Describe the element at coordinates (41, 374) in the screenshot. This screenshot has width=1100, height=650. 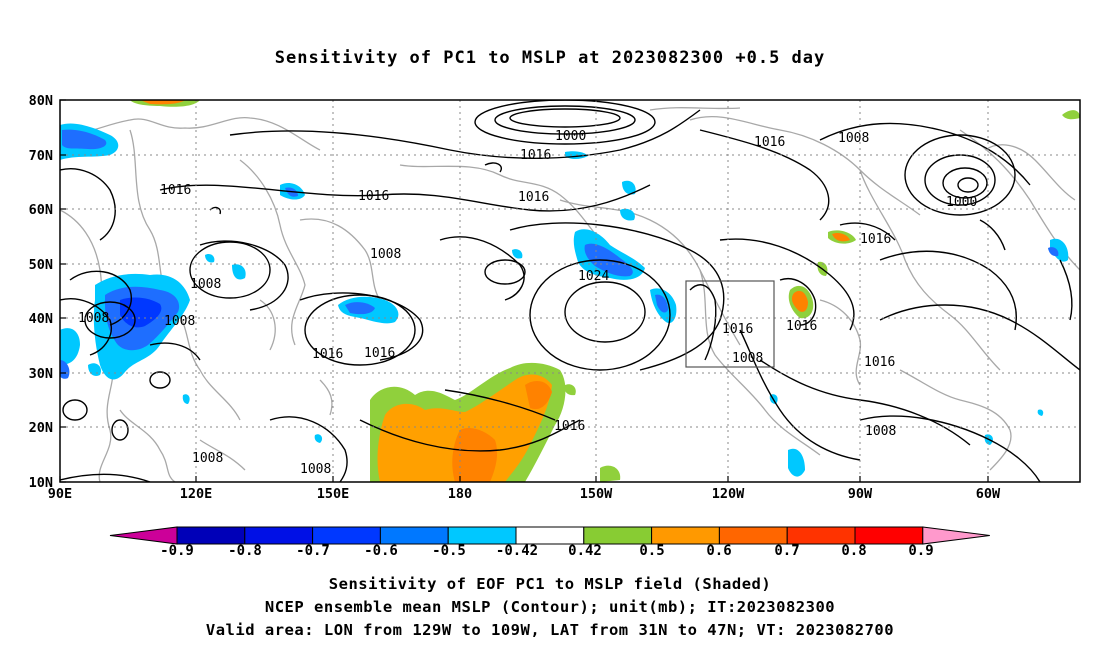
I see `lat-label: 30N` at that location.